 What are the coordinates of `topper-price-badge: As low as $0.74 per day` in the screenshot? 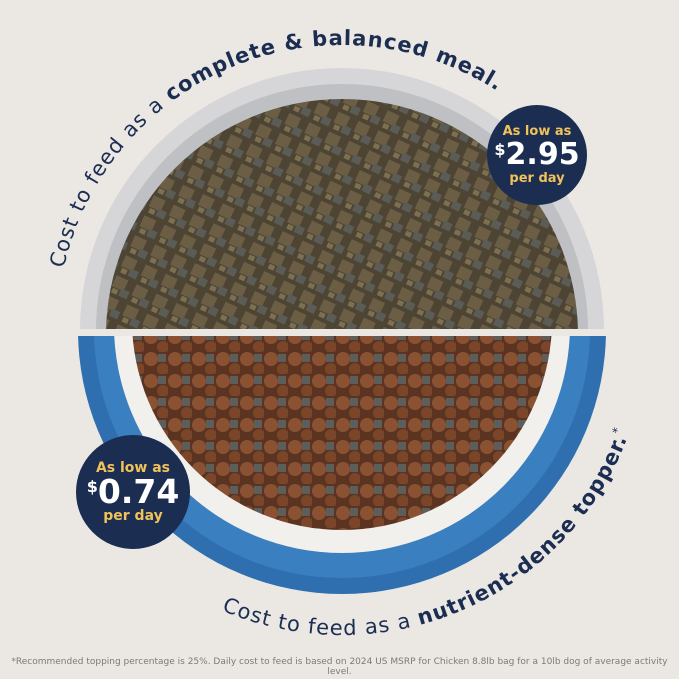 It's located at (133, 492).